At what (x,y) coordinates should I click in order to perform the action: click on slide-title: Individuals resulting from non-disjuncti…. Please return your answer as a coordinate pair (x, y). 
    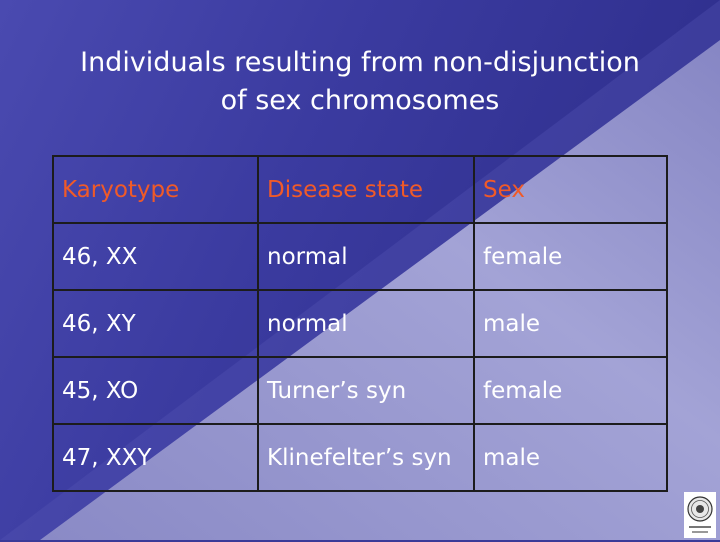
    Looking at the image, I should click on (360, 82).